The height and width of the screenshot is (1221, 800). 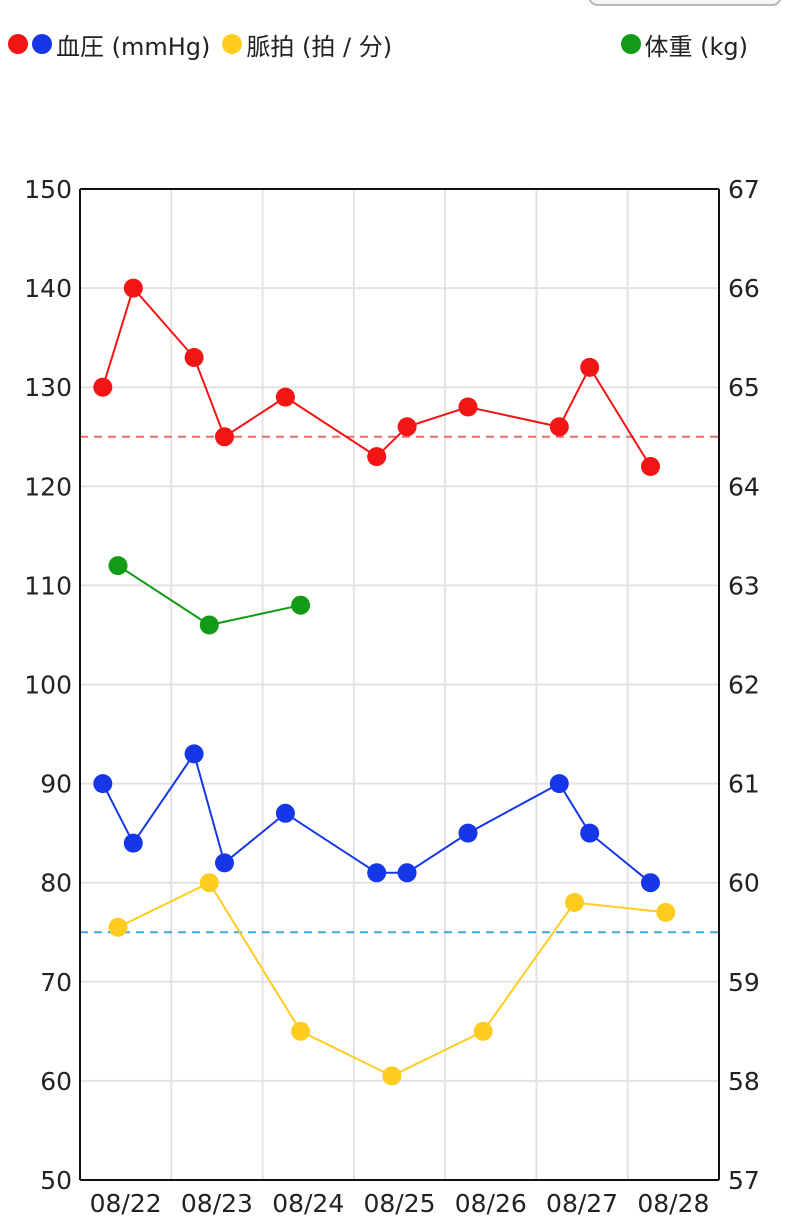 I want to click on blood-pressure-systolic-dot-icon, so click(x=18, y=44).